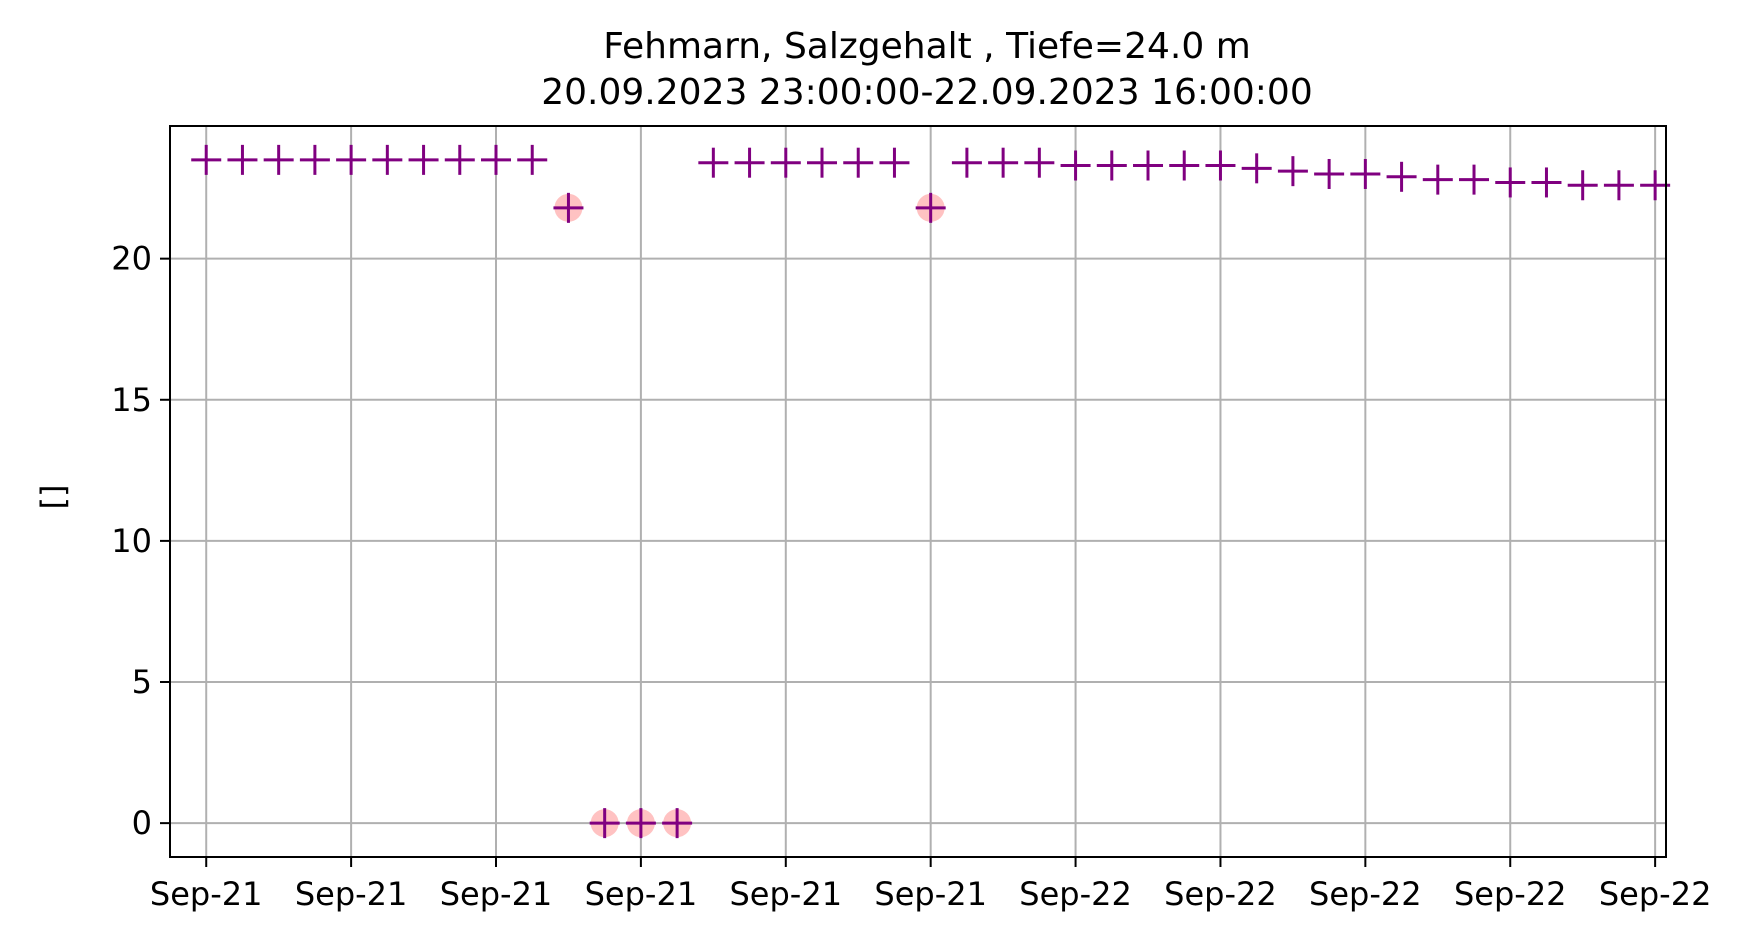  I want to click on chart-title: Fehmarn, Salzgehalt , Tiefe=24.0 m, so click(927, 46).